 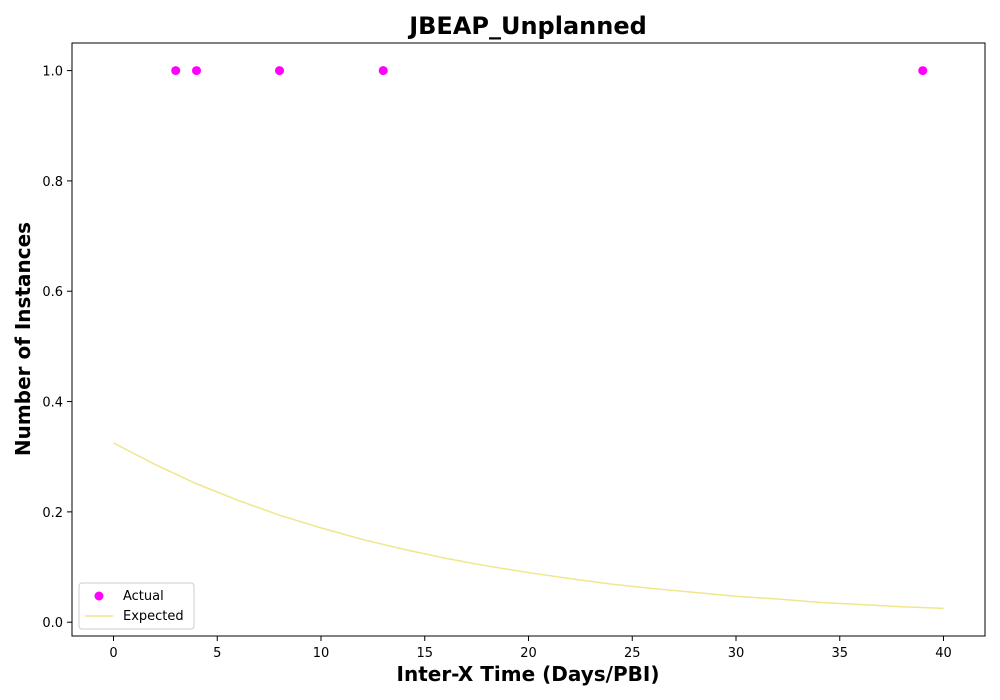 I want to click on y-tick-label: 0.6, so click(x=52, y=292).